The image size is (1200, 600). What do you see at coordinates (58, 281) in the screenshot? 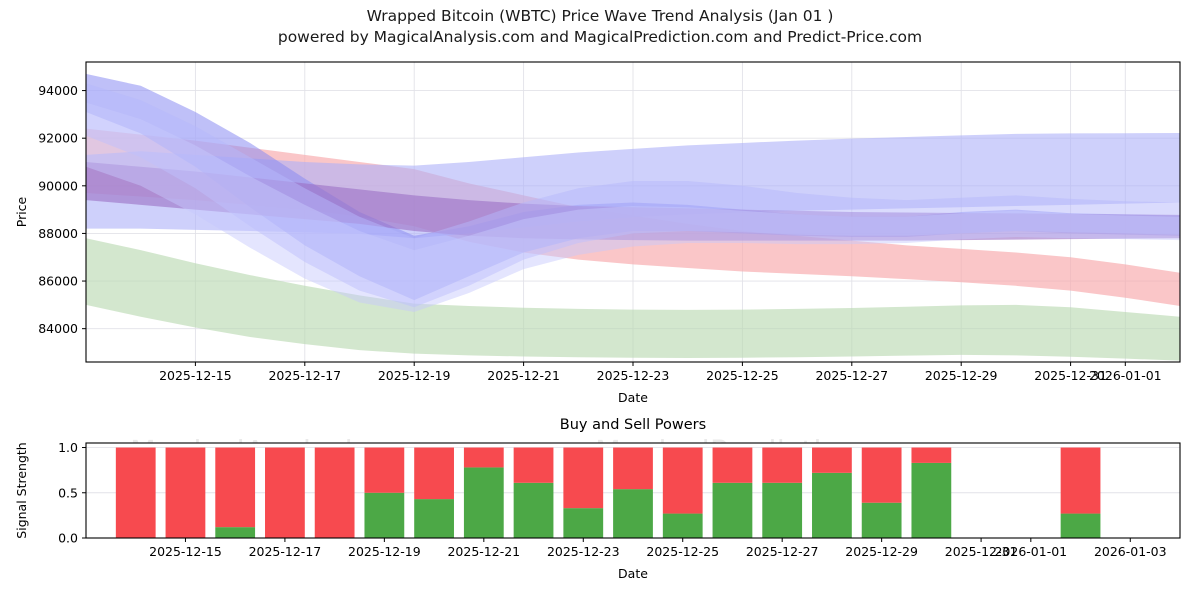
I see `y-tick-label: 86000` at bounding box center [58, 281].